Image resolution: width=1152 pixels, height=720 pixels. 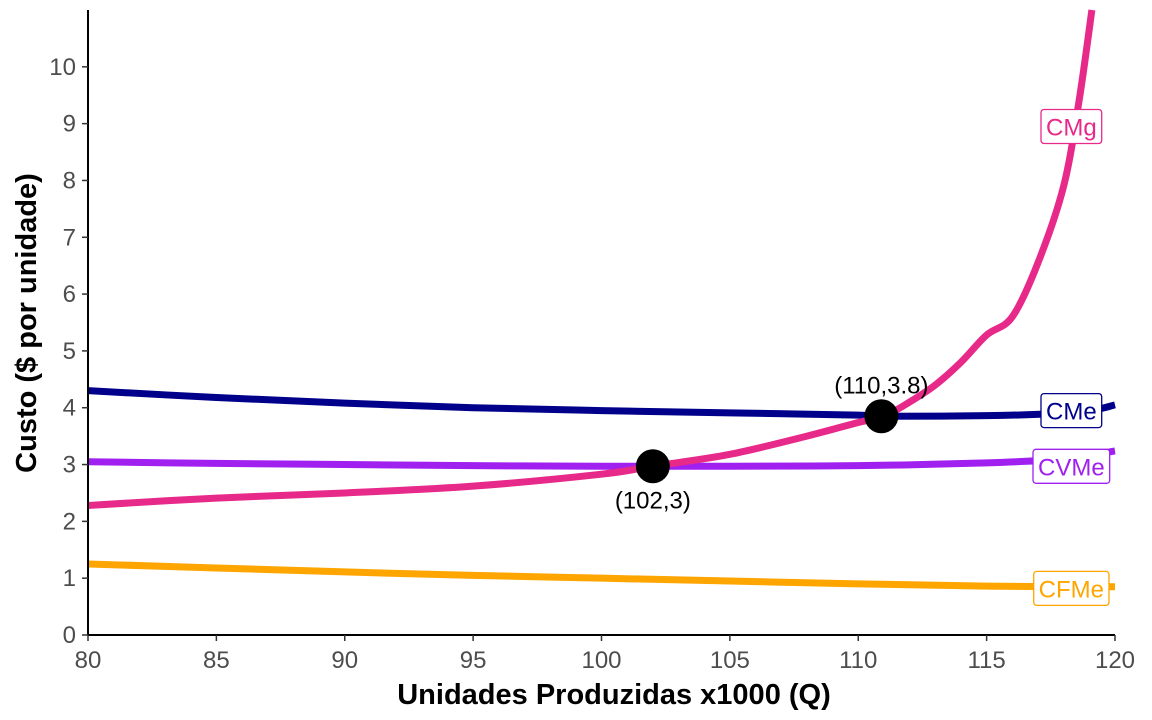 What do you see at coordinates (473, 660) in the screenshot?
I see `x-tick-label: 95` at bounding box center [473, 660].